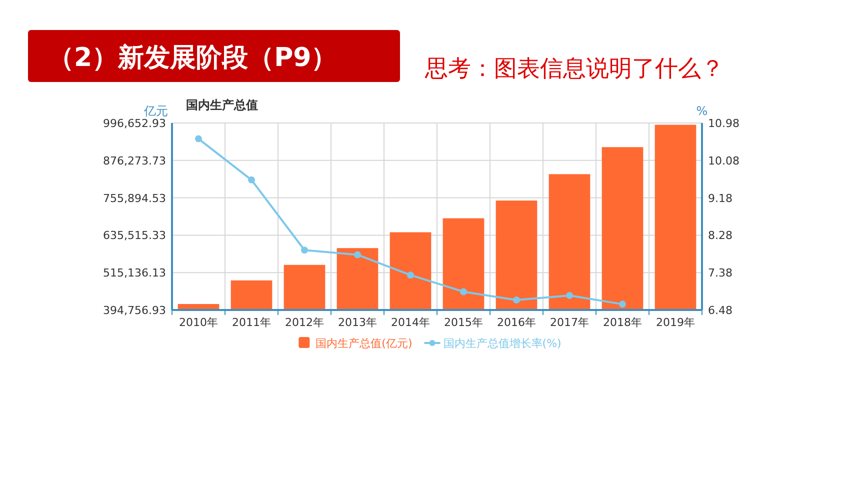 The width and height of the screenshot is (860, 484). What do you see at coordinates (134, 310) in the screenshot?
I see `y-tick-label: 394,756.93` at bounding box center [134, 310].